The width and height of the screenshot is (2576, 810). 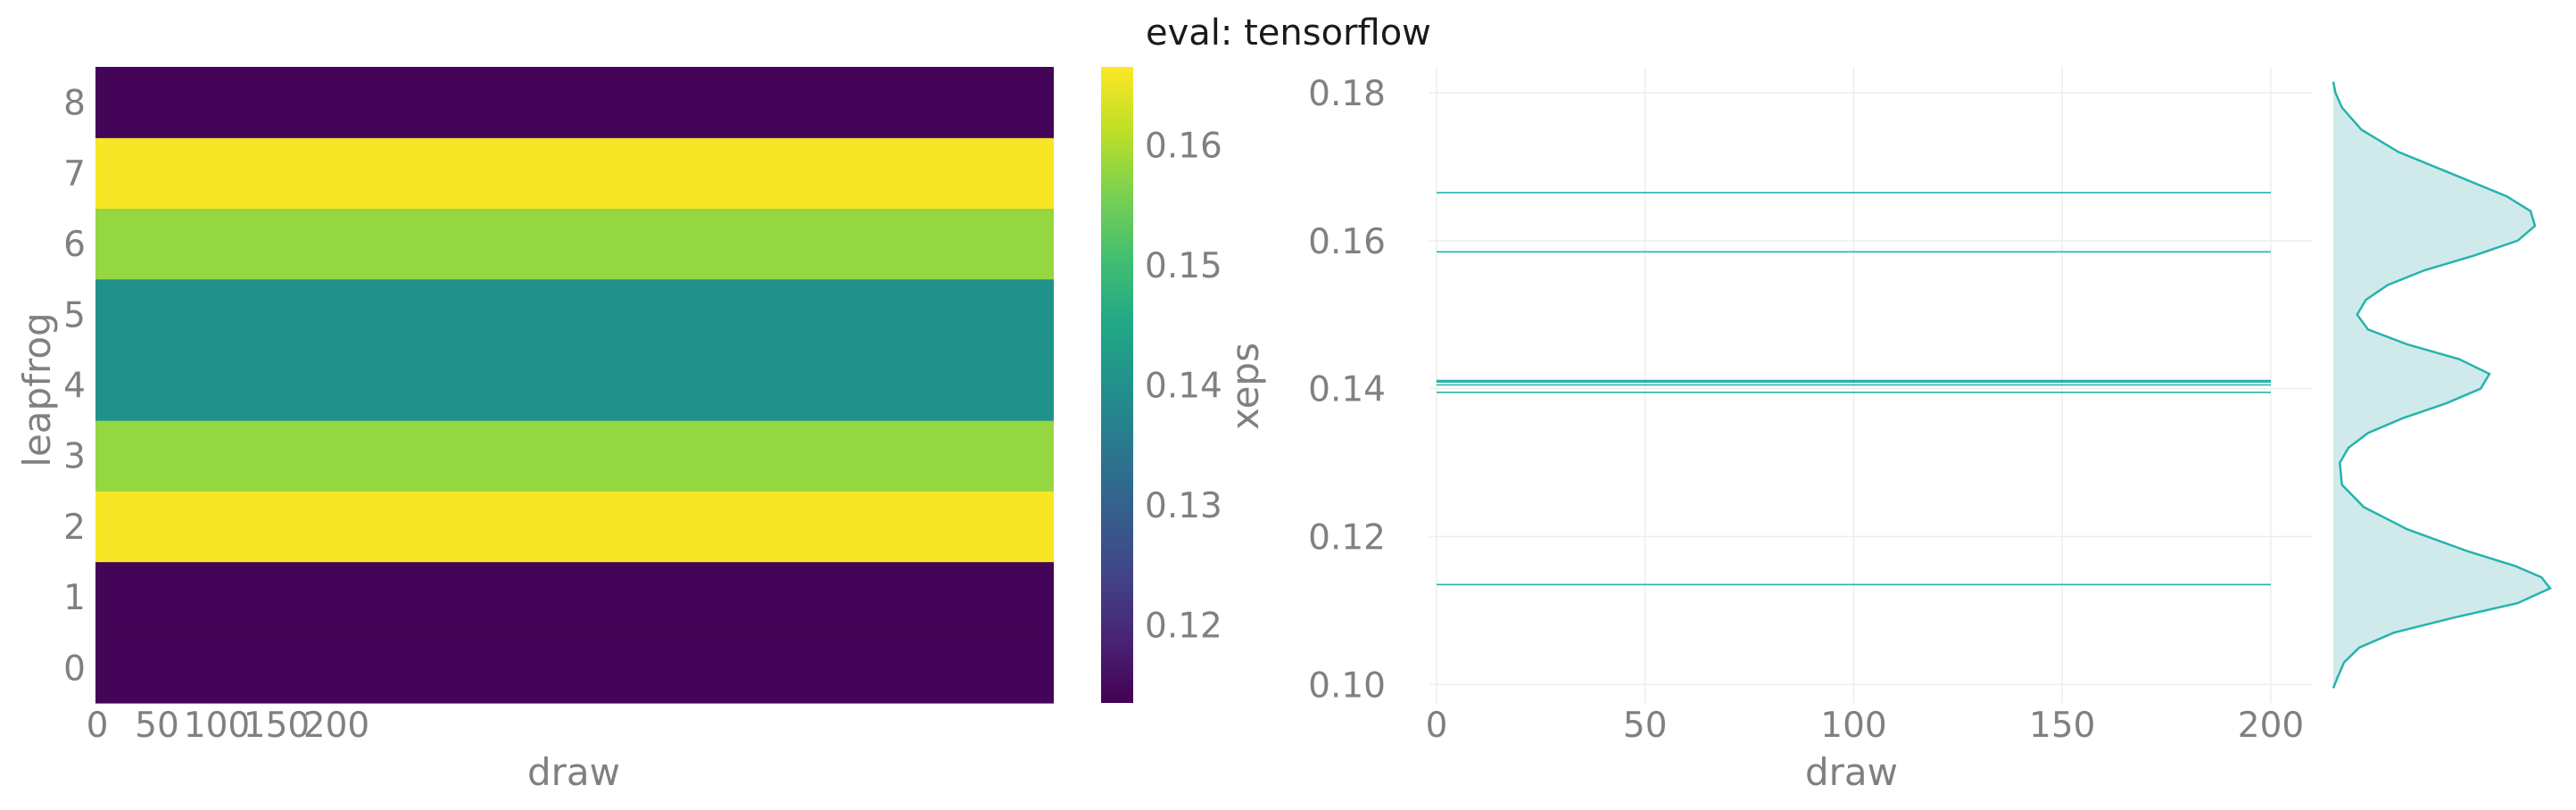 I want to click on colorbar-tick-label: 0.14, so click(x=1183, y=387).